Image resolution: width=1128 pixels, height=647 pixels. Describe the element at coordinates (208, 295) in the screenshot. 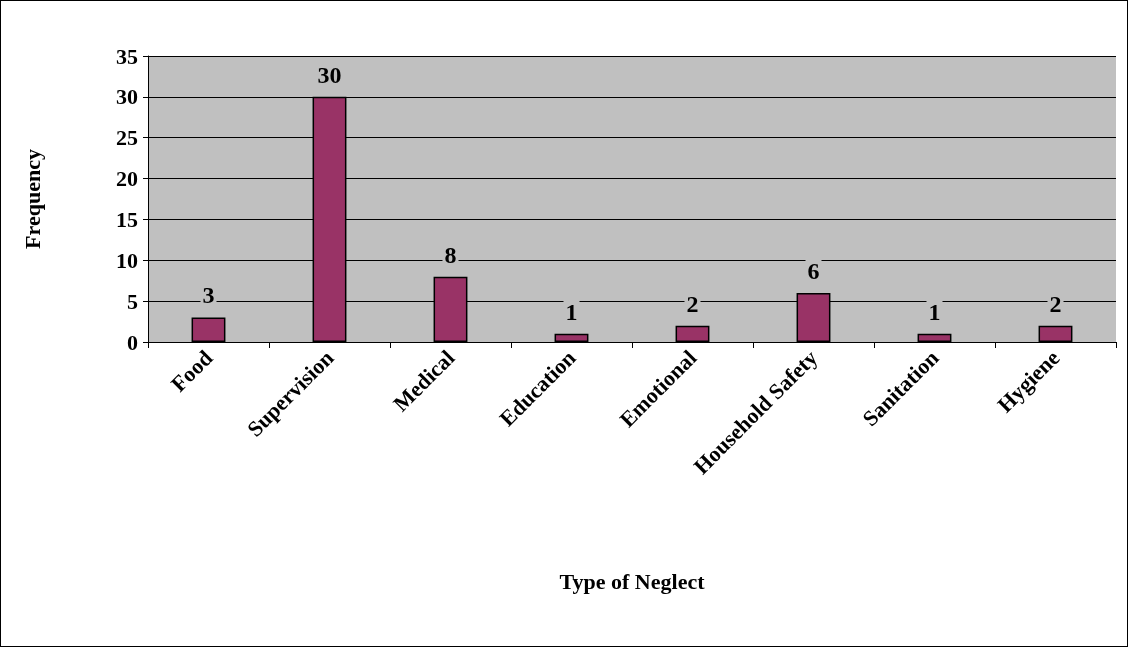

I see `data-label: 3` at that location.